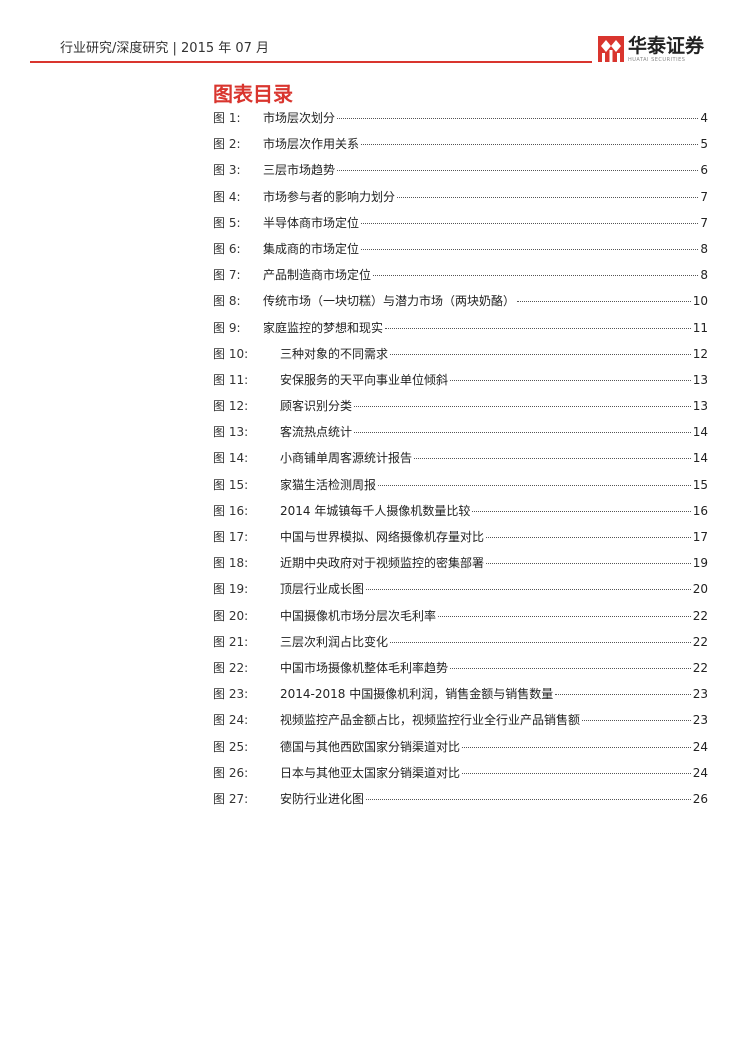 Image resolution: width=744 pixels, height=1053 pixels. What do you see at coordinates (311, 144) in the screenshot?
I see `figure-title: 市场层次作用关系` at bounding box center [311, 144].